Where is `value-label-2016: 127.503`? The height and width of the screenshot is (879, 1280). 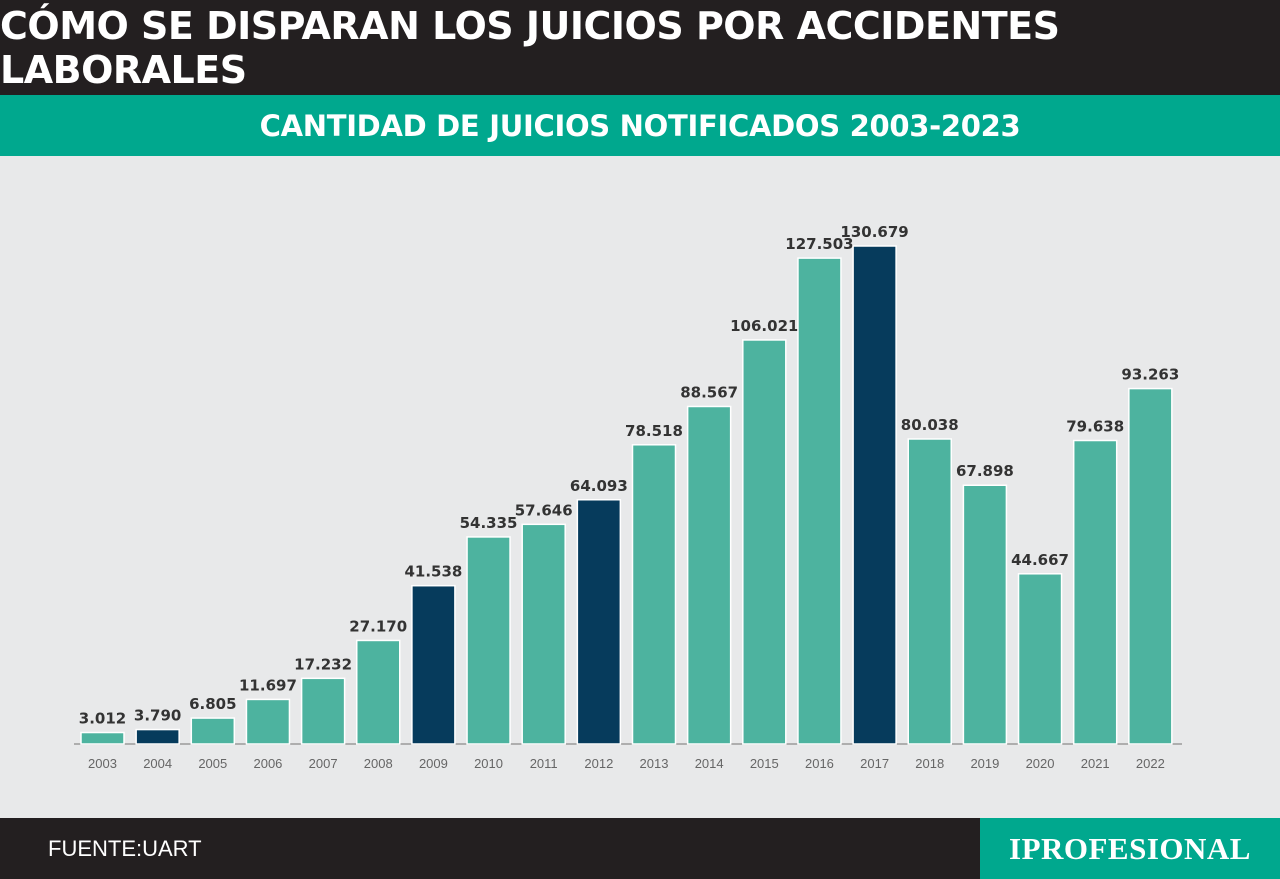 value-label-2016: 127.503 is located at coordinates (819, 244).